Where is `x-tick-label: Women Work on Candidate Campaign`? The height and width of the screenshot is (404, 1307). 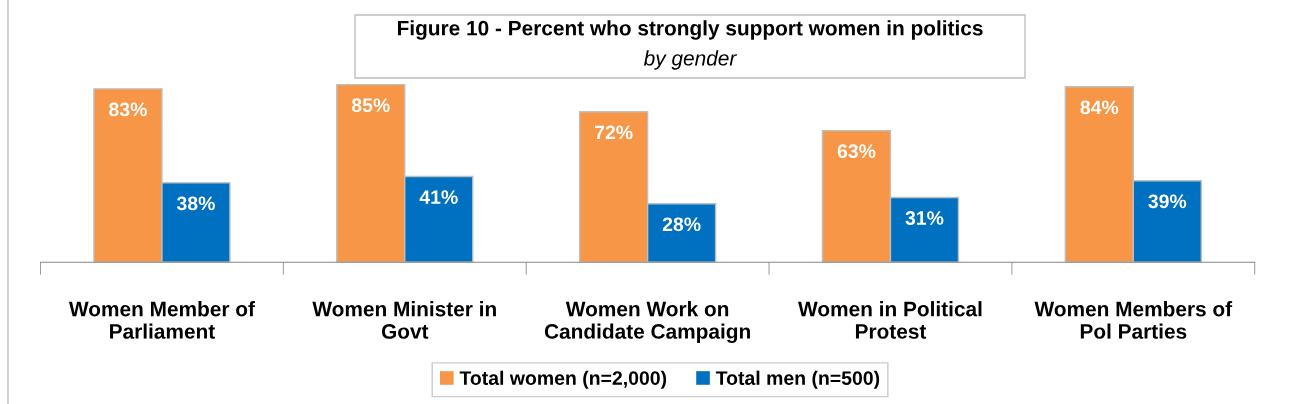
x-tick-label: Women Work on Candidate Campaign is located at coordinates (647, 322).